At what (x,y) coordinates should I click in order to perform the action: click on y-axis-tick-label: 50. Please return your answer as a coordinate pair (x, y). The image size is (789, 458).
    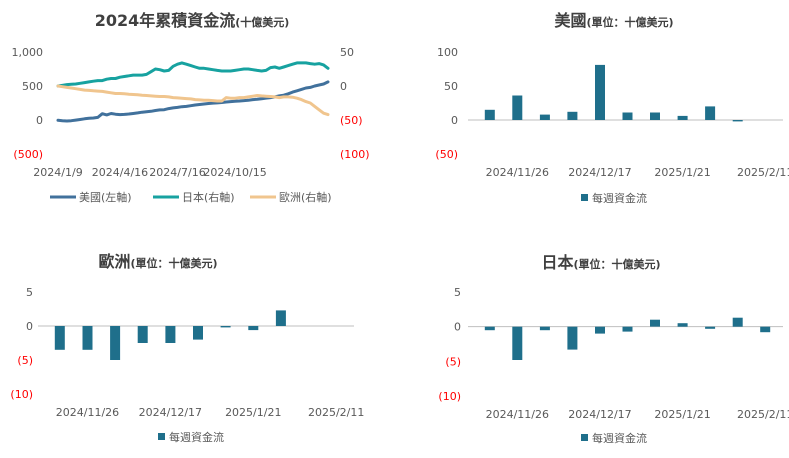
    Looking at the image, I should click on (451, 86).